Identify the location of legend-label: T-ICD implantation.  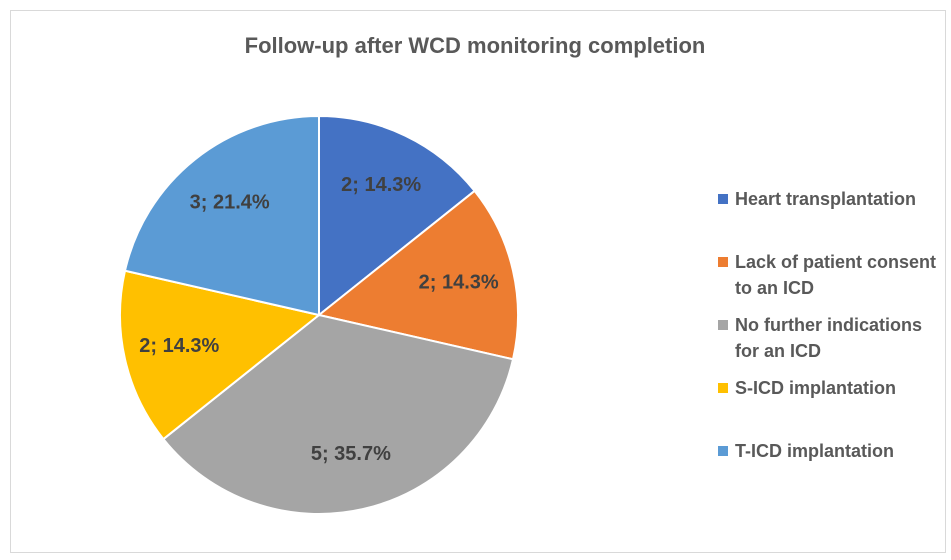
(814, 451).